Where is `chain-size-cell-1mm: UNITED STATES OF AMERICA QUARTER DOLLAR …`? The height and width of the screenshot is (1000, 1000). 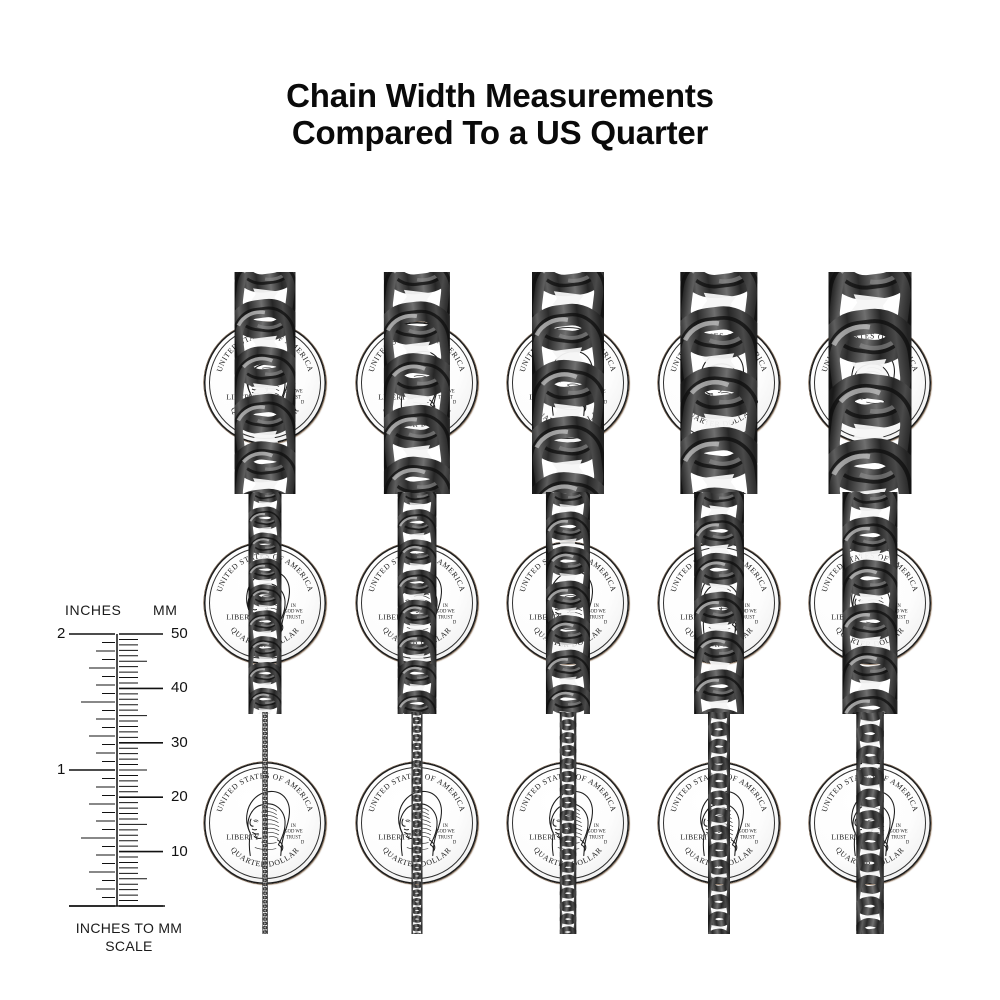
chain-size-cell-1mm: UNITED STATES OF AMERICA QUARTER DOLLAR … is located at coordinates (265, 823).